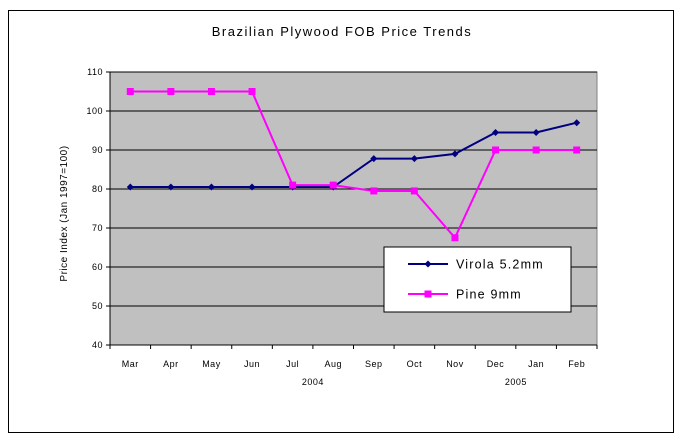 The image size is (684, 445). Describe the element at coordinates (64, 213) in the screenshot. I see `y-axis-label: Price Index (Jan 1997=100)` at that location.